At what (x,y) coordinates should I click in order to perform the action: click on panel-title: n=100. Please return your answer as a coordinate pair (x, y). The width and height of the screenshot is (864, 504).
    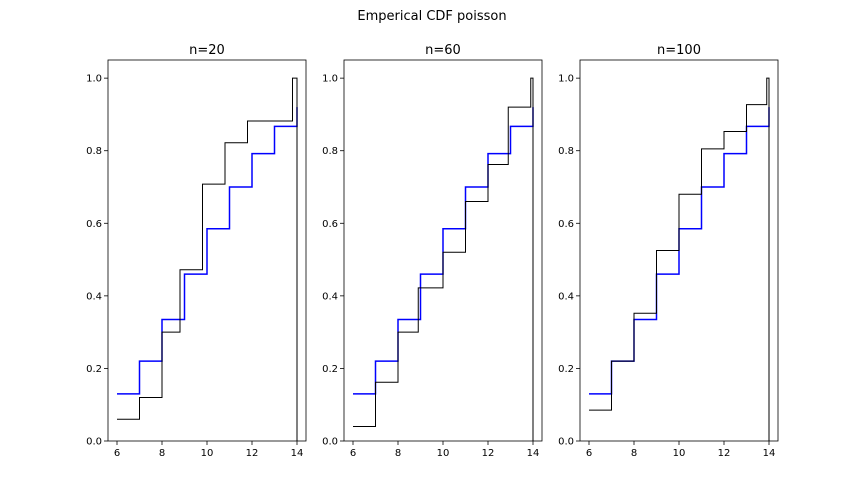
    Looking at the image, I should click on (679, 50).